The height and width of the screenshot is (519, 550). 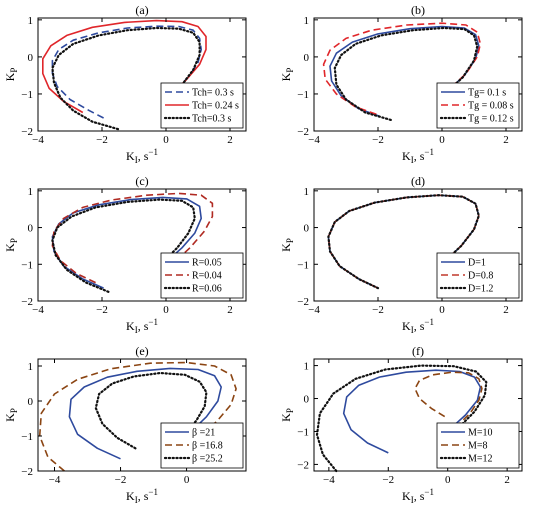 I want to click on legend: R=0.05 R=0.04 R=0.06, so click(x=202, y=275).